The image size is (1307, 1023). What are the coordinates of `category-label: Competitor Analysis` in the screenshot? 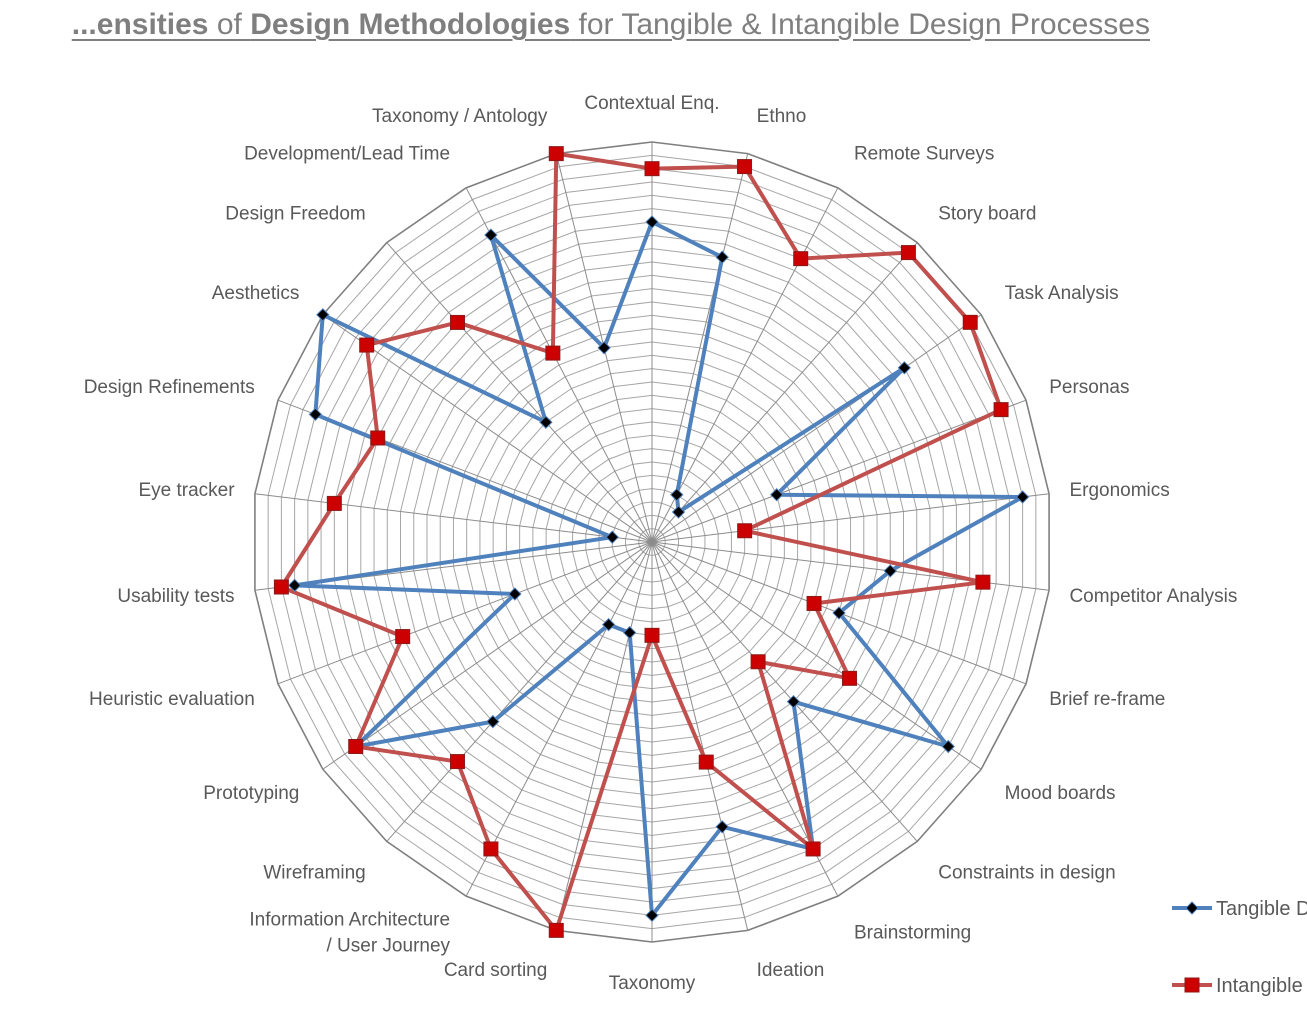 It's located at (1153, 596).